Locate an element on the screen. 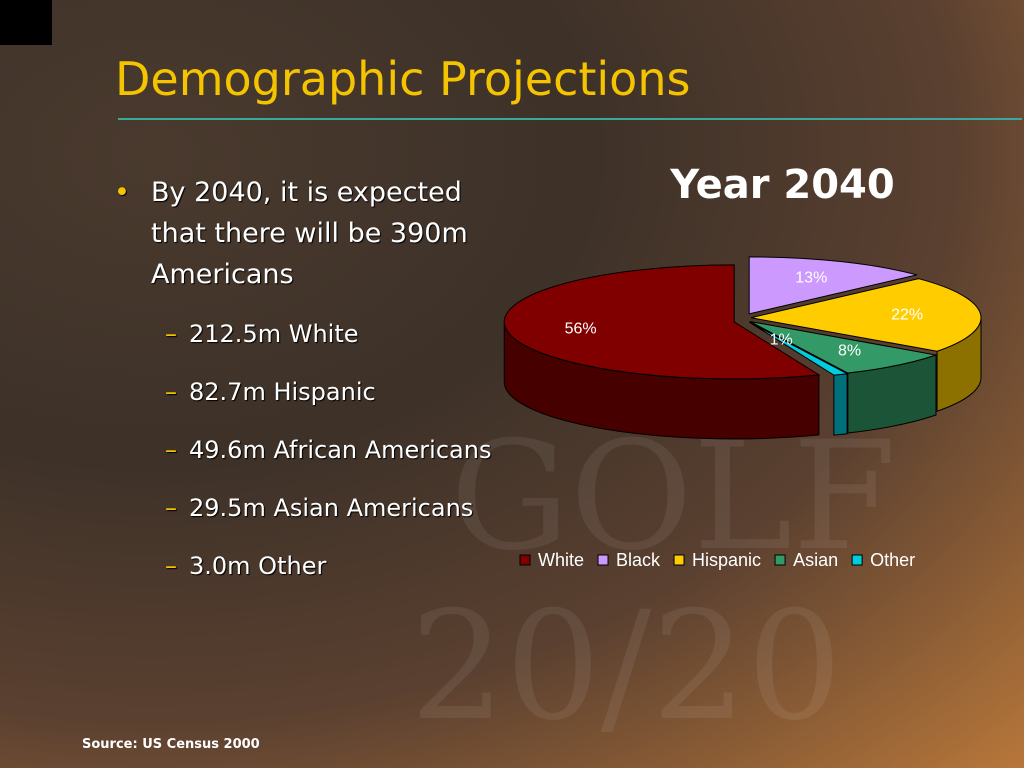 The width and height of the screenshot is (1024, 768). sub-bullet: 49.6m African Americans is located at coordinates (328, 450).